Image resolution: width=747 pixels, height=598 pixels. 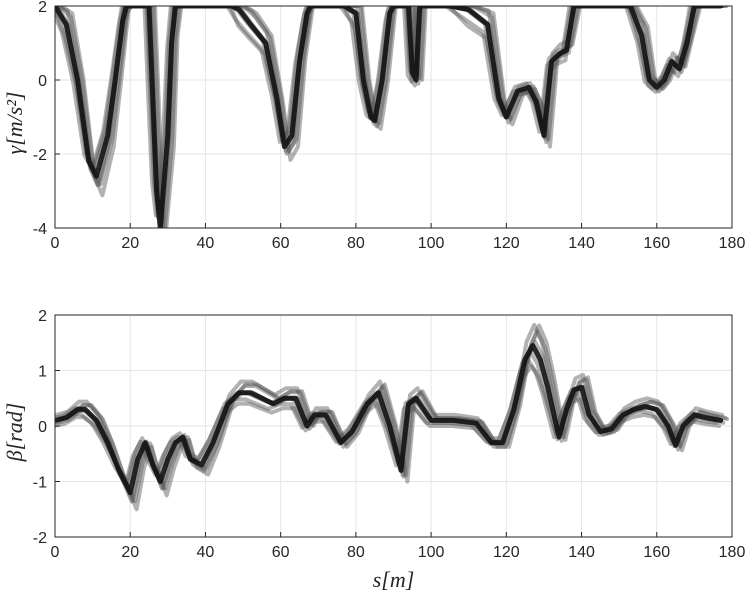 What do you see at coordinates (40, 483) in the screenshot?
I see `y-tick-label: -1` at bounding box center [40, 483].